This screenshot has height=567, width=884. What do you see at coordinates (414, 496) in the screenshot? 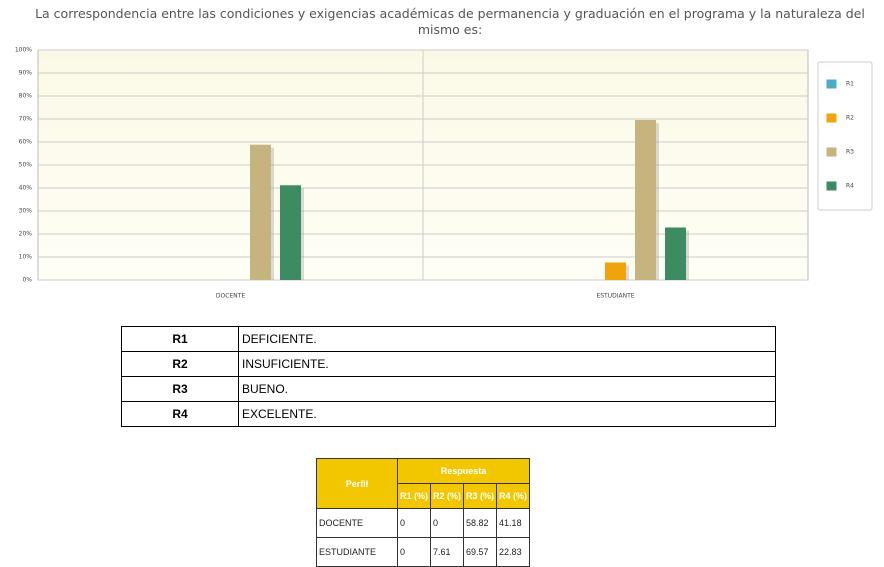
I see `subheader-cell: R1 (%)` at bounding box center [414, 496].